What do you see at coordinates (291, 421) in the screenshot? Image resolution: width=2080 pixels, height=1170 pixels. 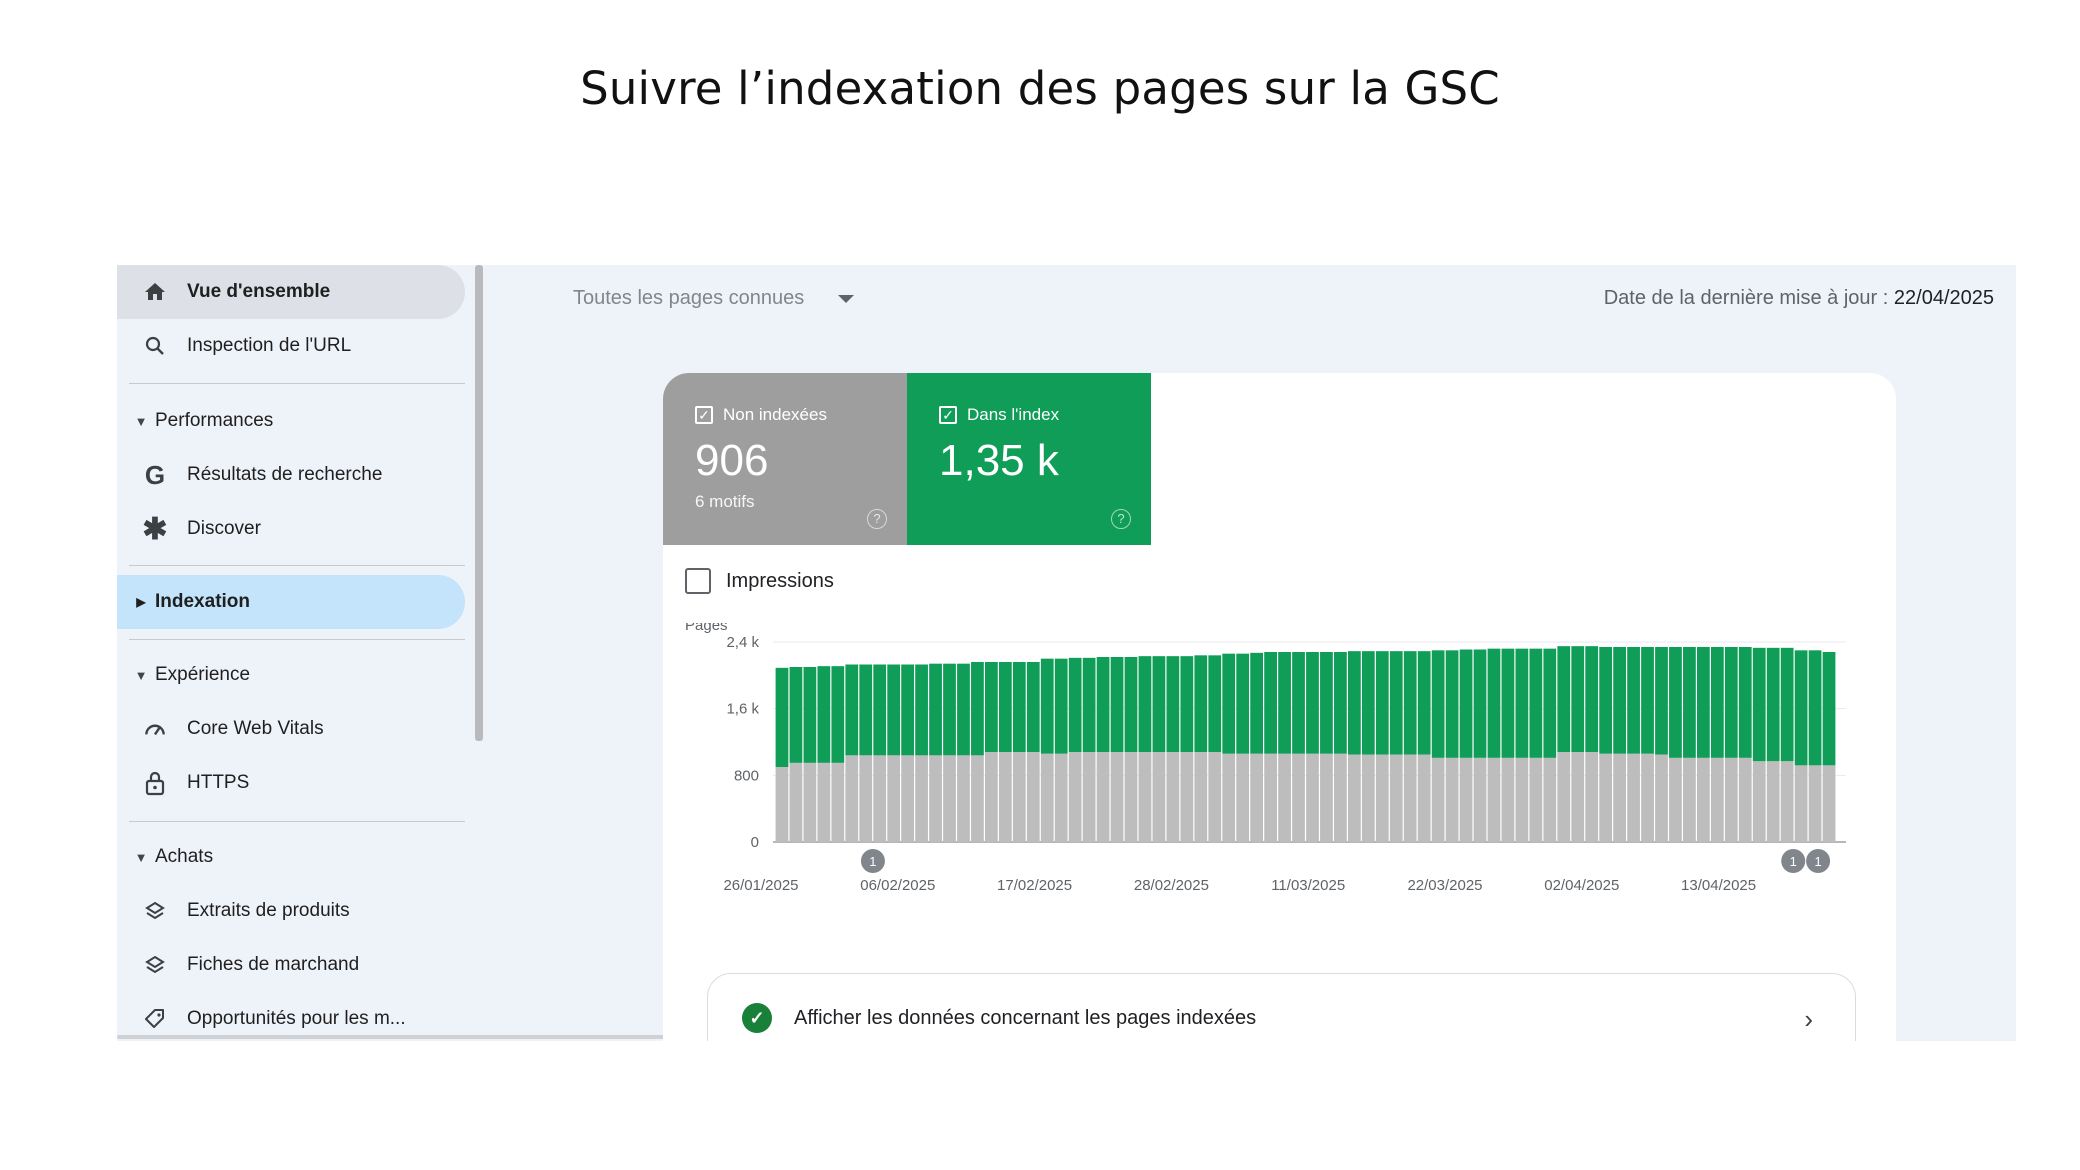 I see `section-performances: ▼ Performances` at bounding box center [291, 421].